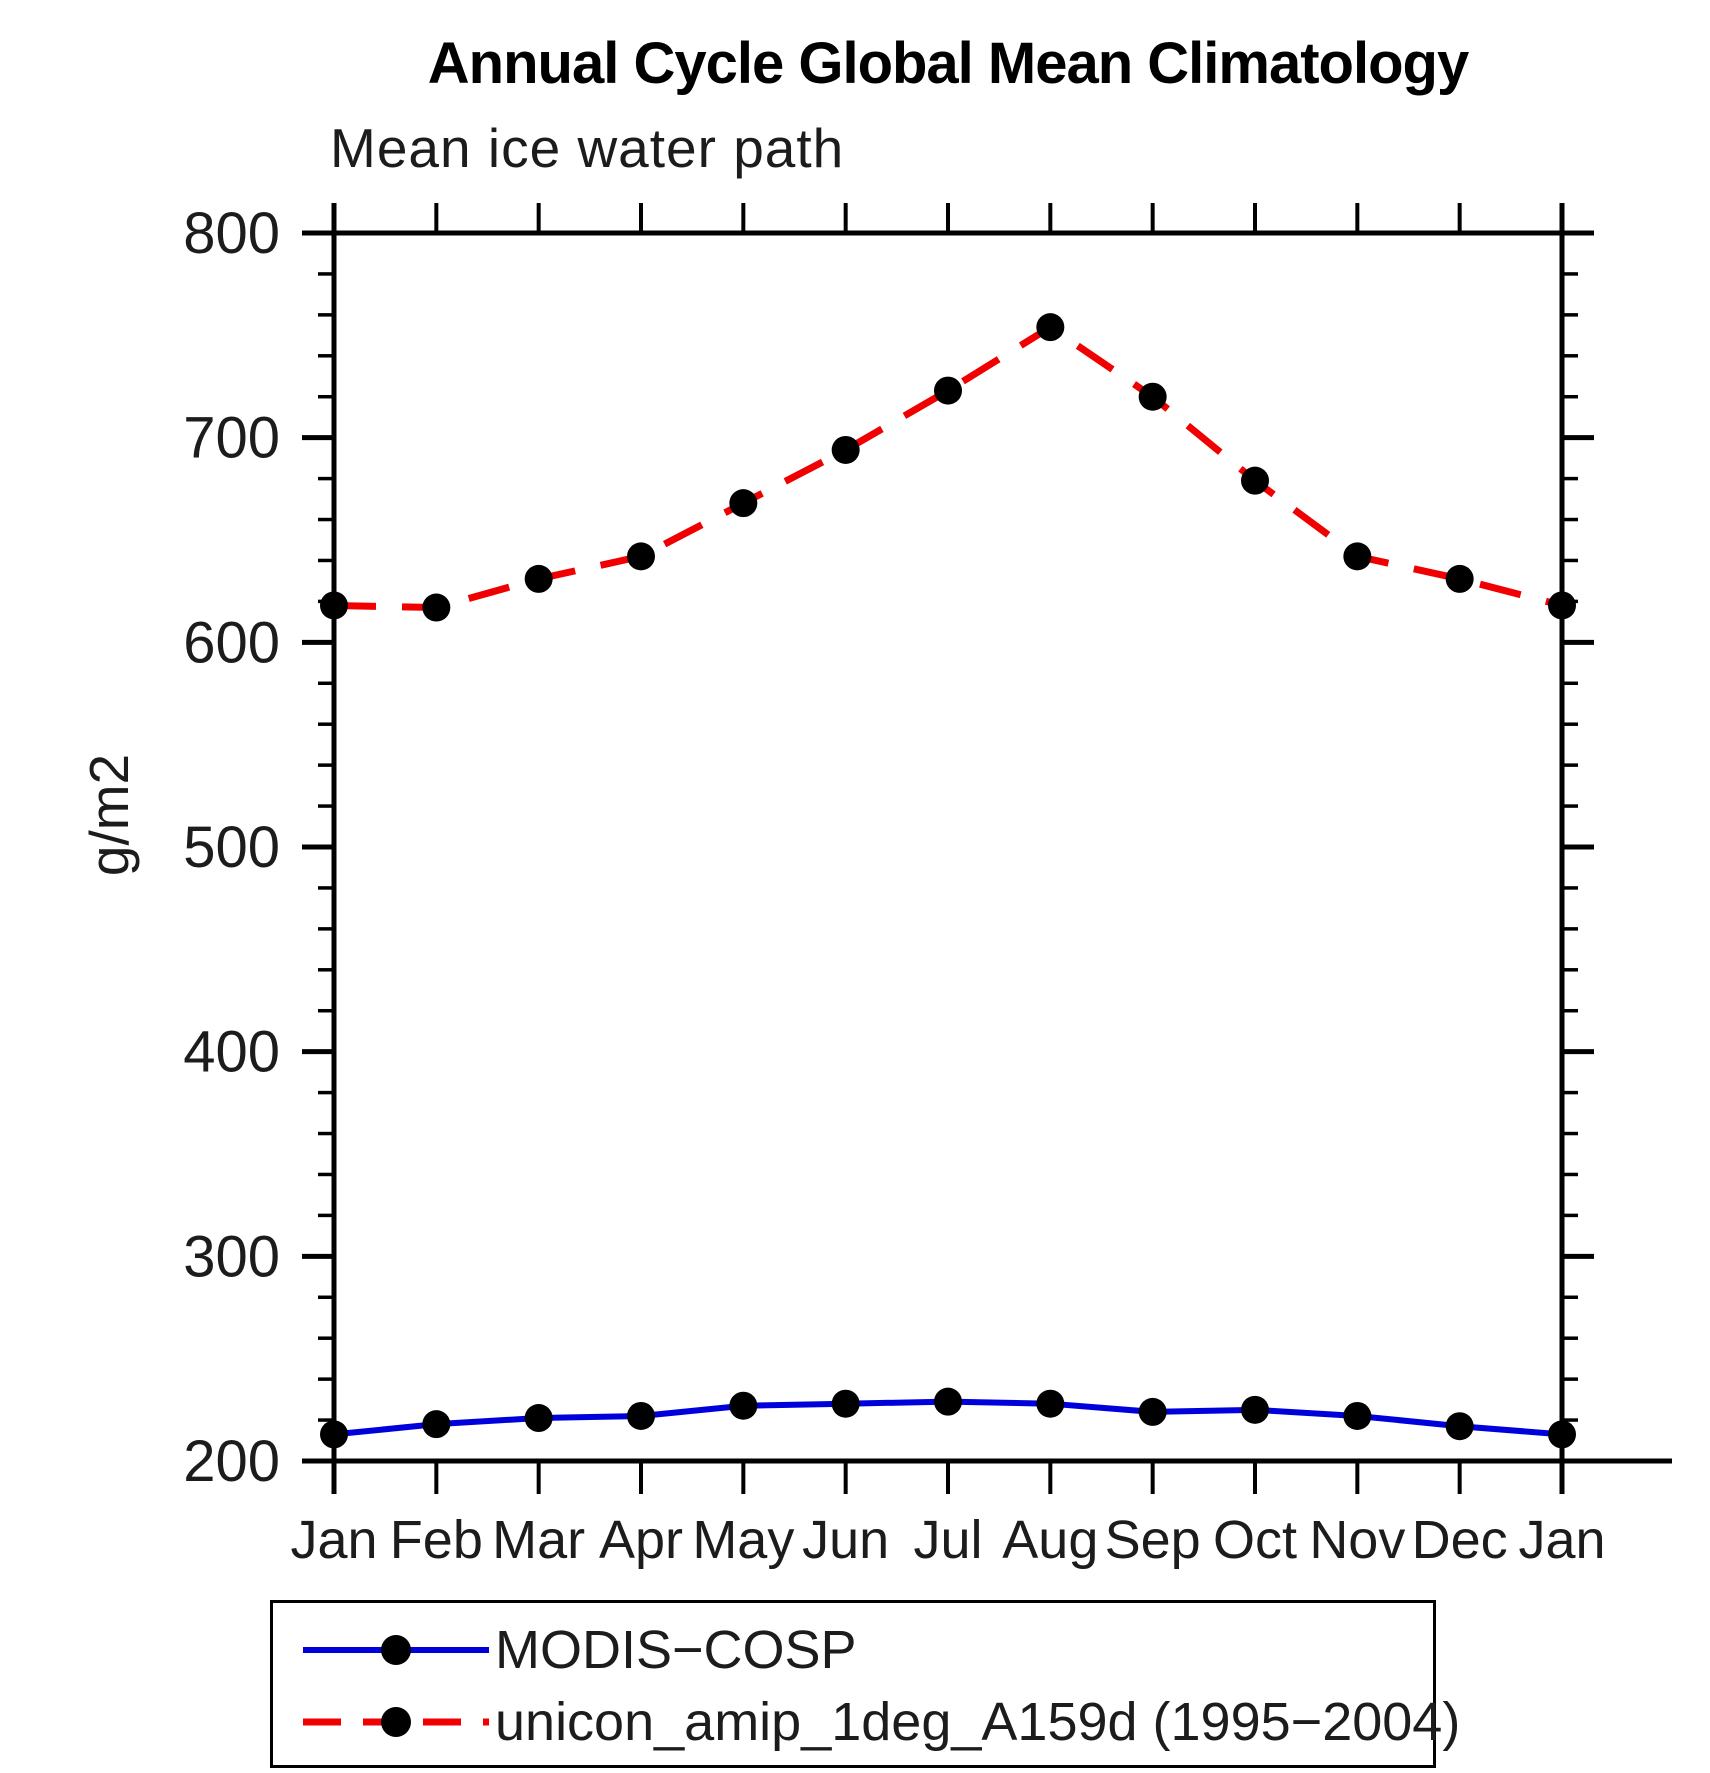 This screenshot has height=1773, width=1710. What do you see at coordinates (641, 1540) in the screenshot?
I see `x-axis-tick-label: Apr` at bounding box center [641, 1540].